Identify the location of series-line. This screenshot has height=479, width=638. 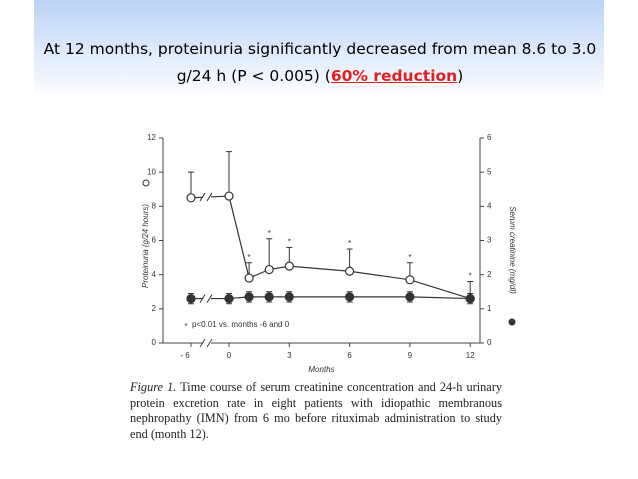
(330, 247).